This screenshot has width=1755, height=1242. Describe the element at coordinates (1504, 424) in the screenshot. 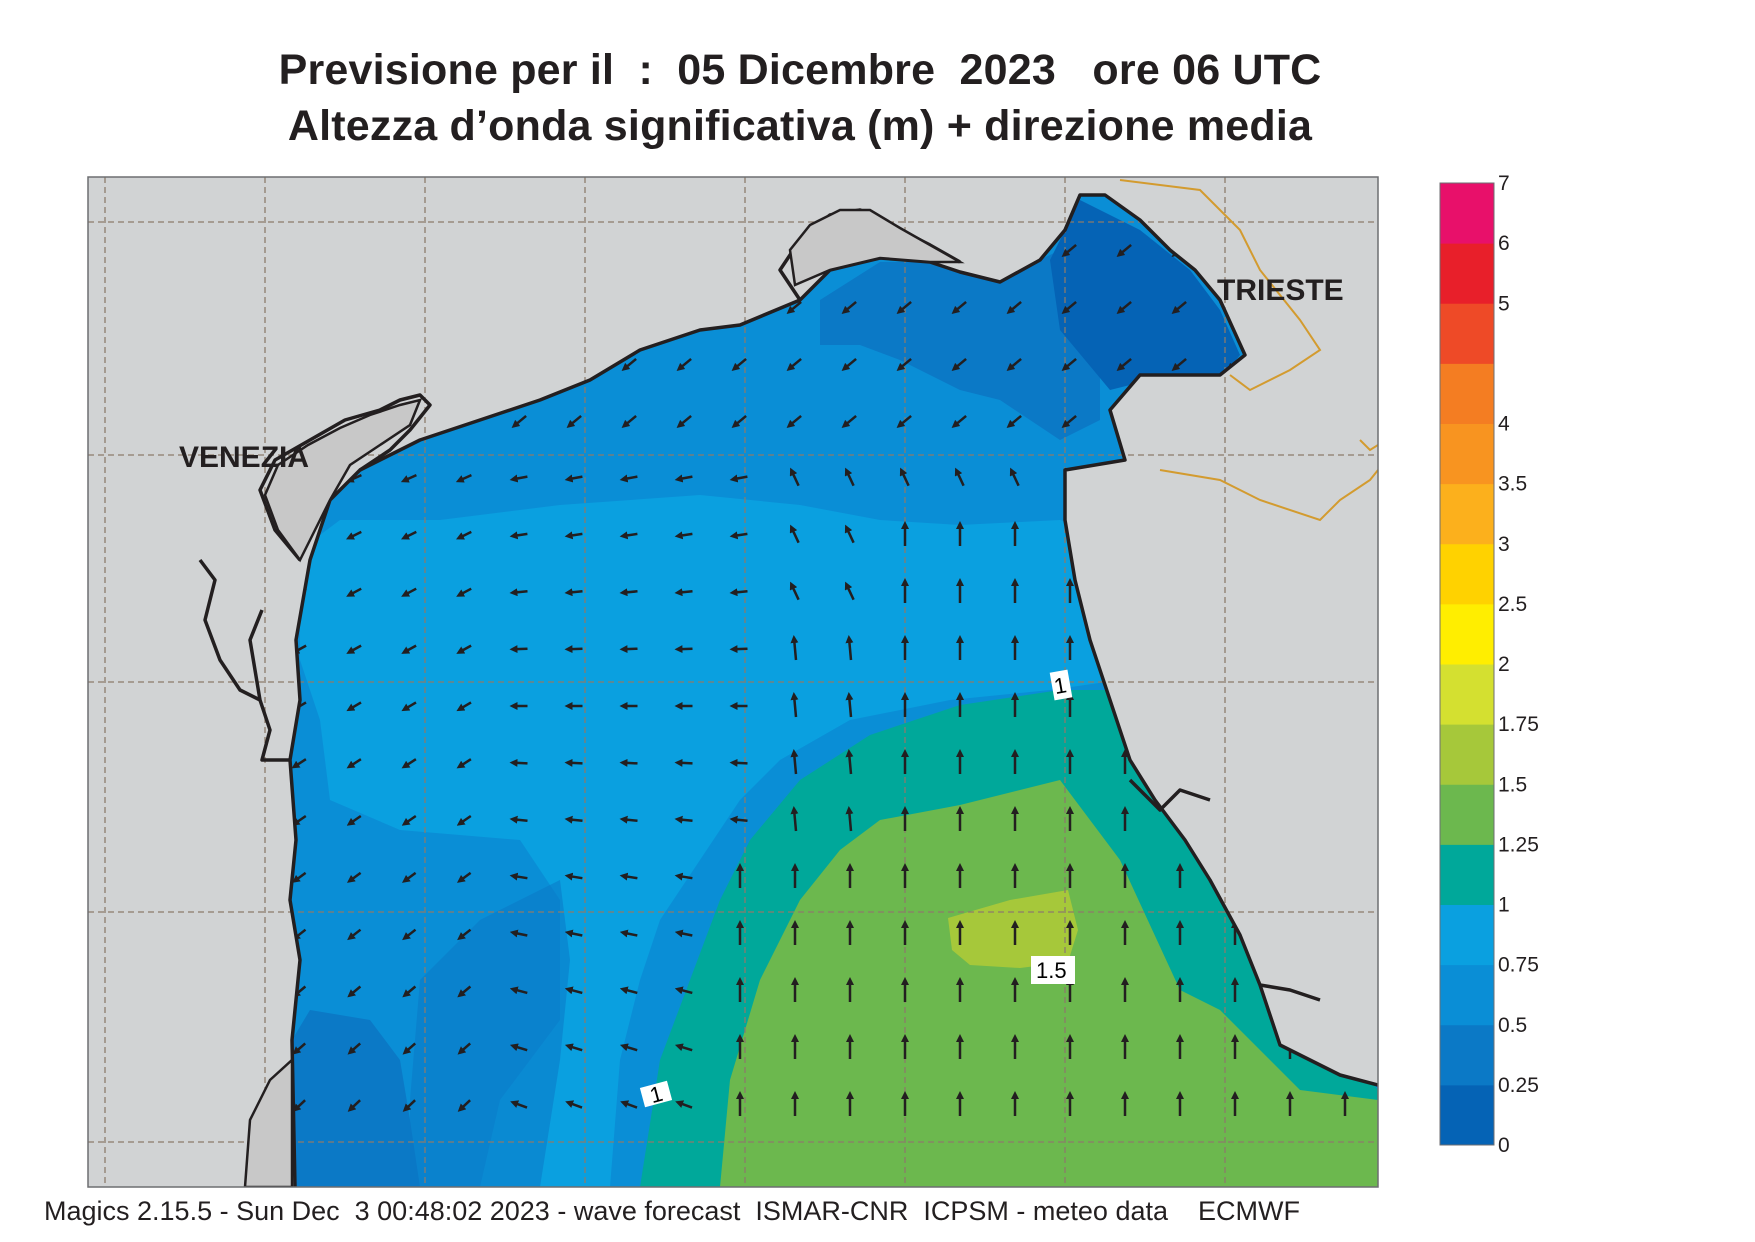

I see `legend-label: 4` at that location.